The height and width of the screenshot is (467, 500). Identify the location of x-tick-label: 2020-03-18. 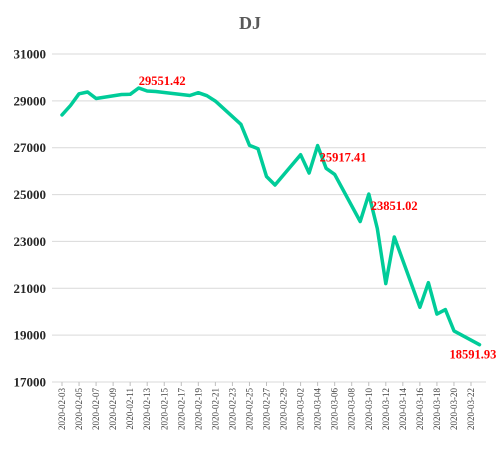
(437, 409).